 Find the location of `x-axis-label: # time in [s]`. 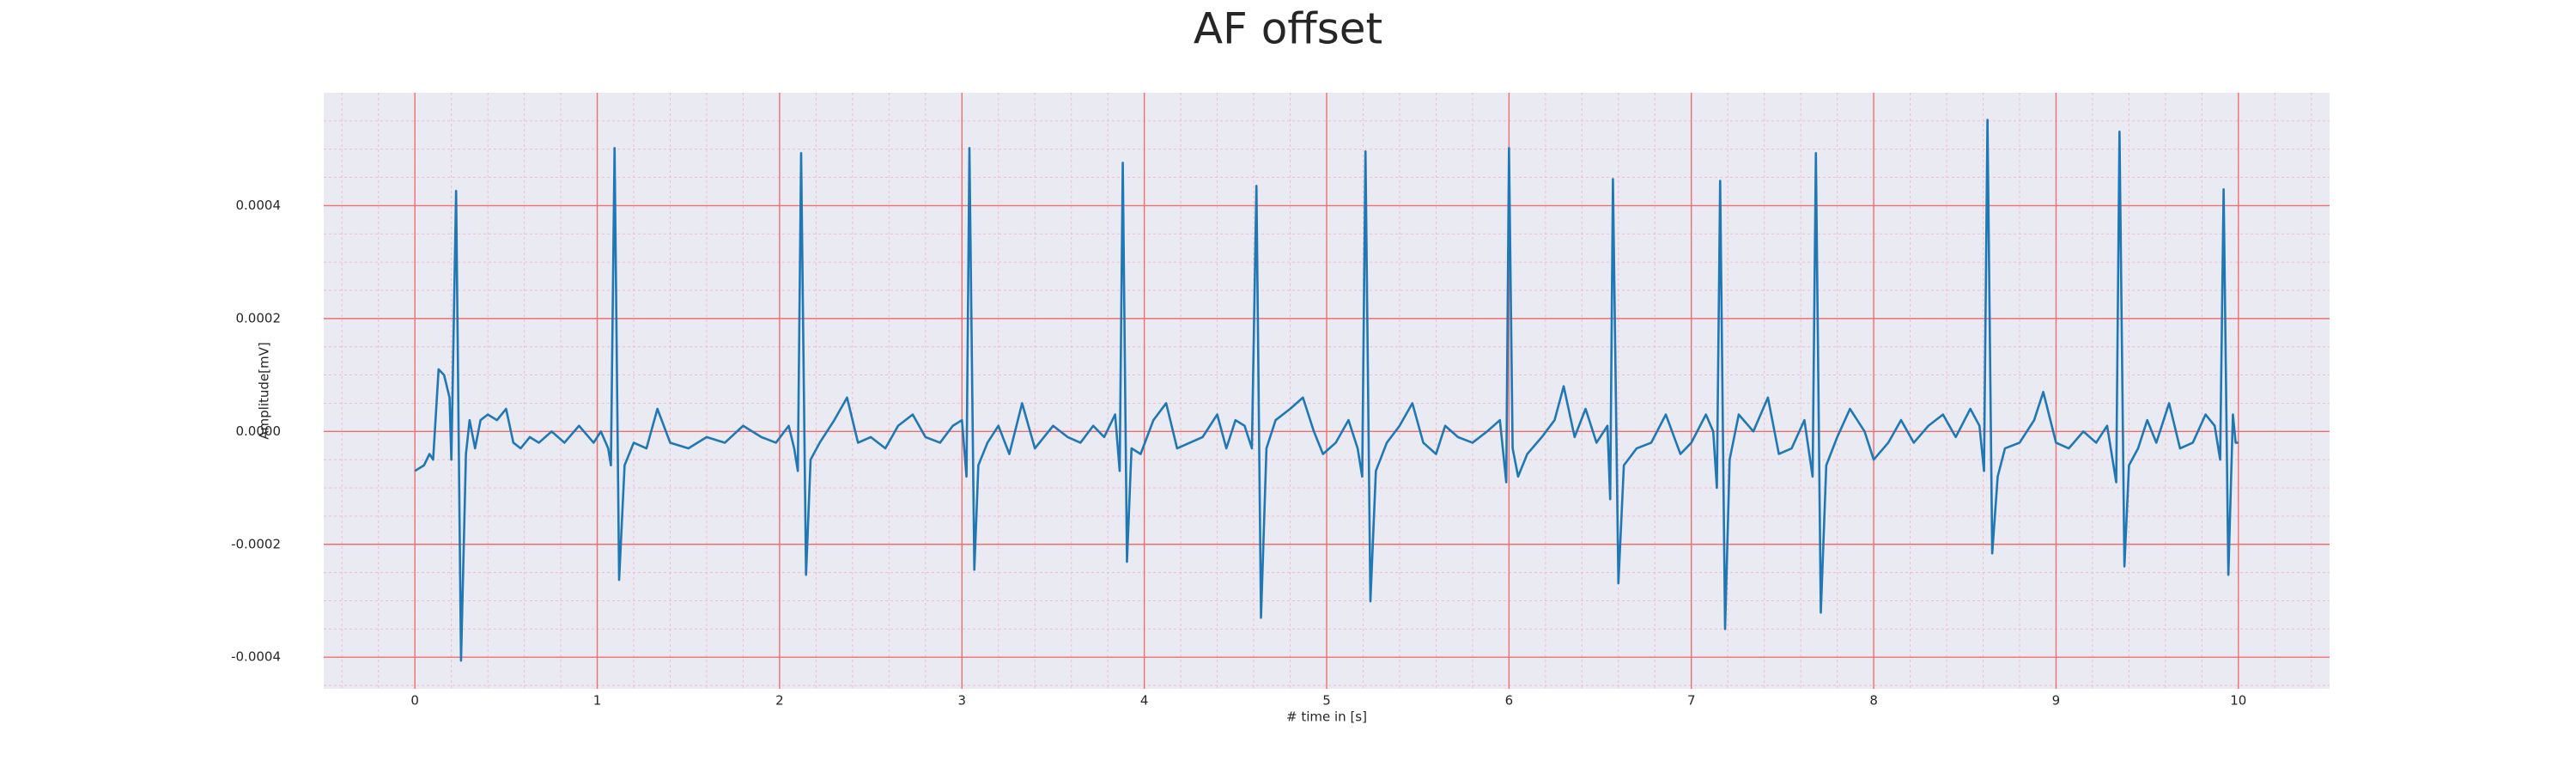

x-axis-label: # time in [s] is located at coordinates (1327, 717).